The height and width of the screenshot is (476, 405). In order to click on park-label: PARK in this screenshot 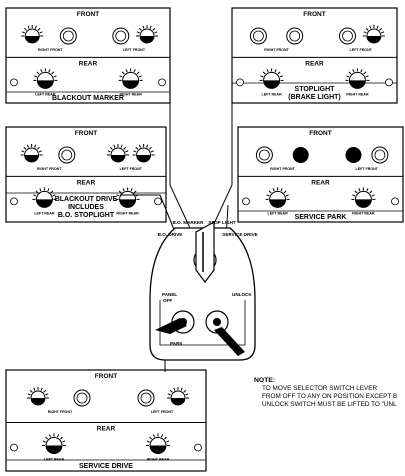, I will do `click(176, 343)`.